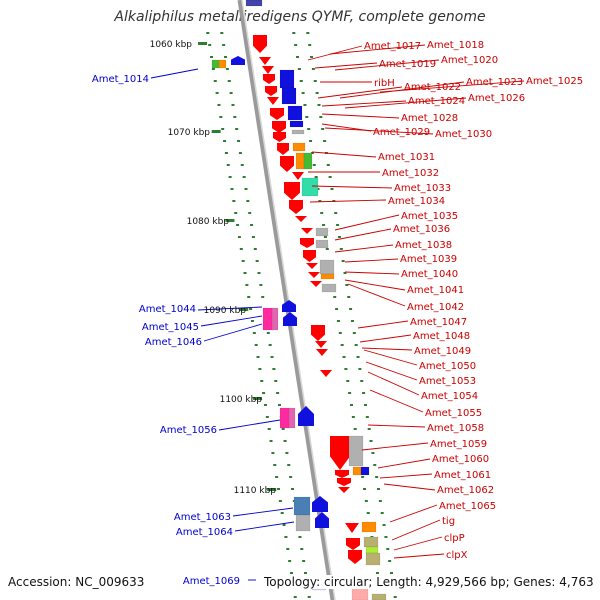 The image size is (600, 600). What do you see at coordinates (392, 46) in the screenshot?
I see `gene-label: Amet_1017` at bounding box center [392, 46].